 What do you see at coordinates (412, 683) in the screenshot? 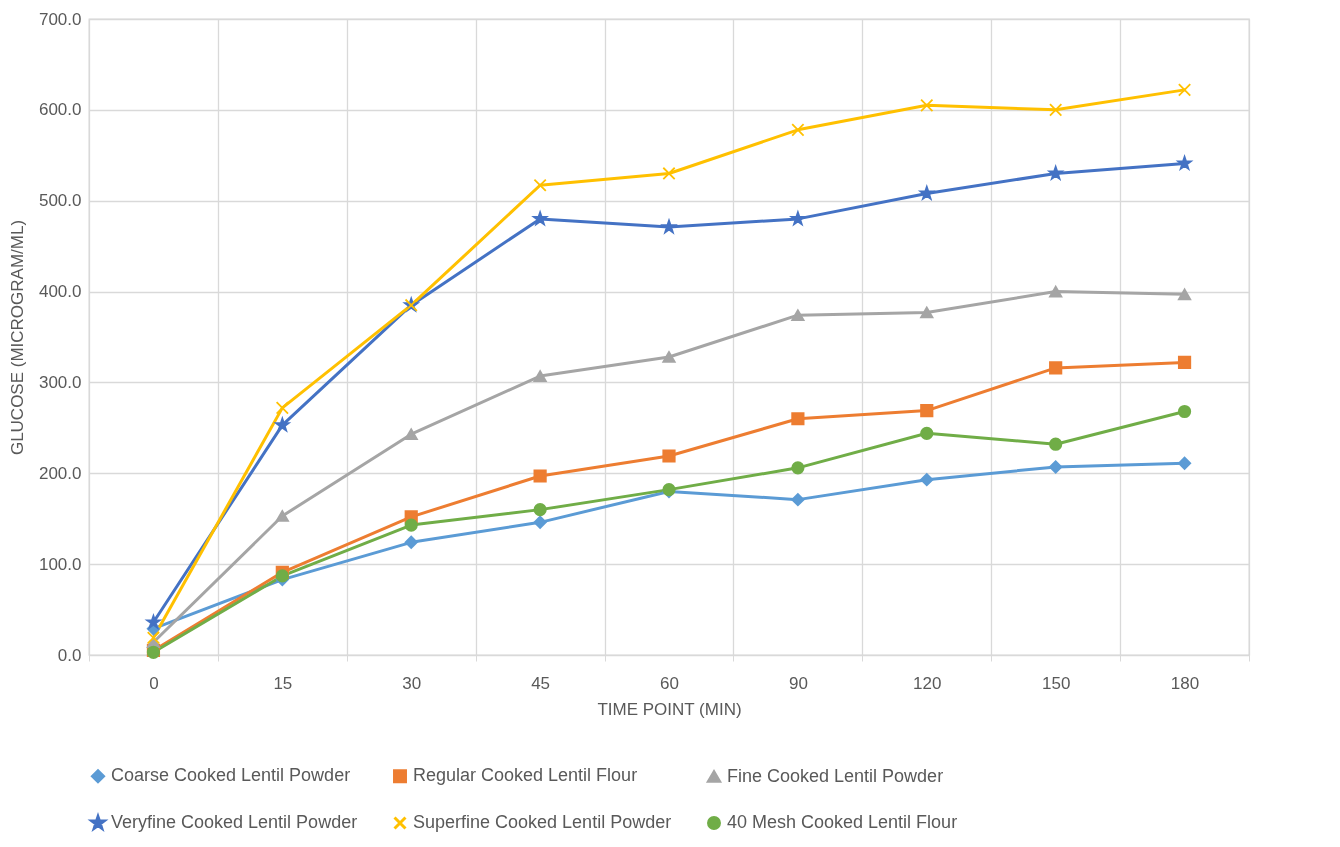
I see `x-tick-label: 30` at bounding box center [412, 683].